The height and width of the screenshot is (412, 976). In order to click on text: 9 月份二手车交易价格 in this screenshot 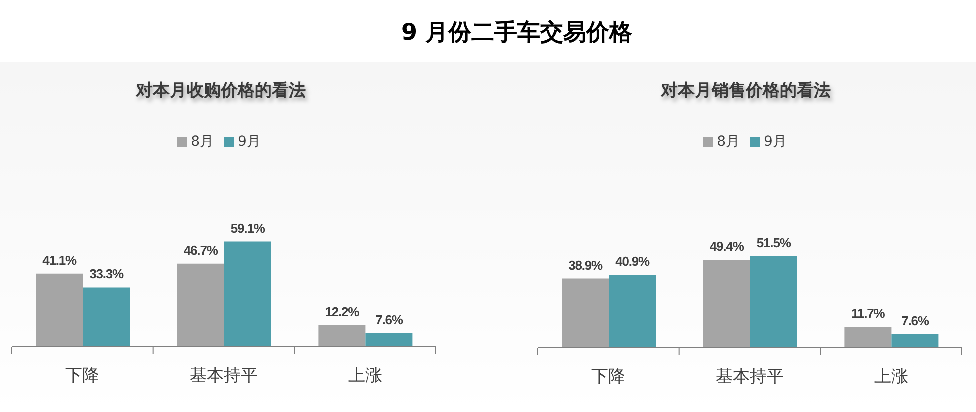, I will do `click(517, 33)`.